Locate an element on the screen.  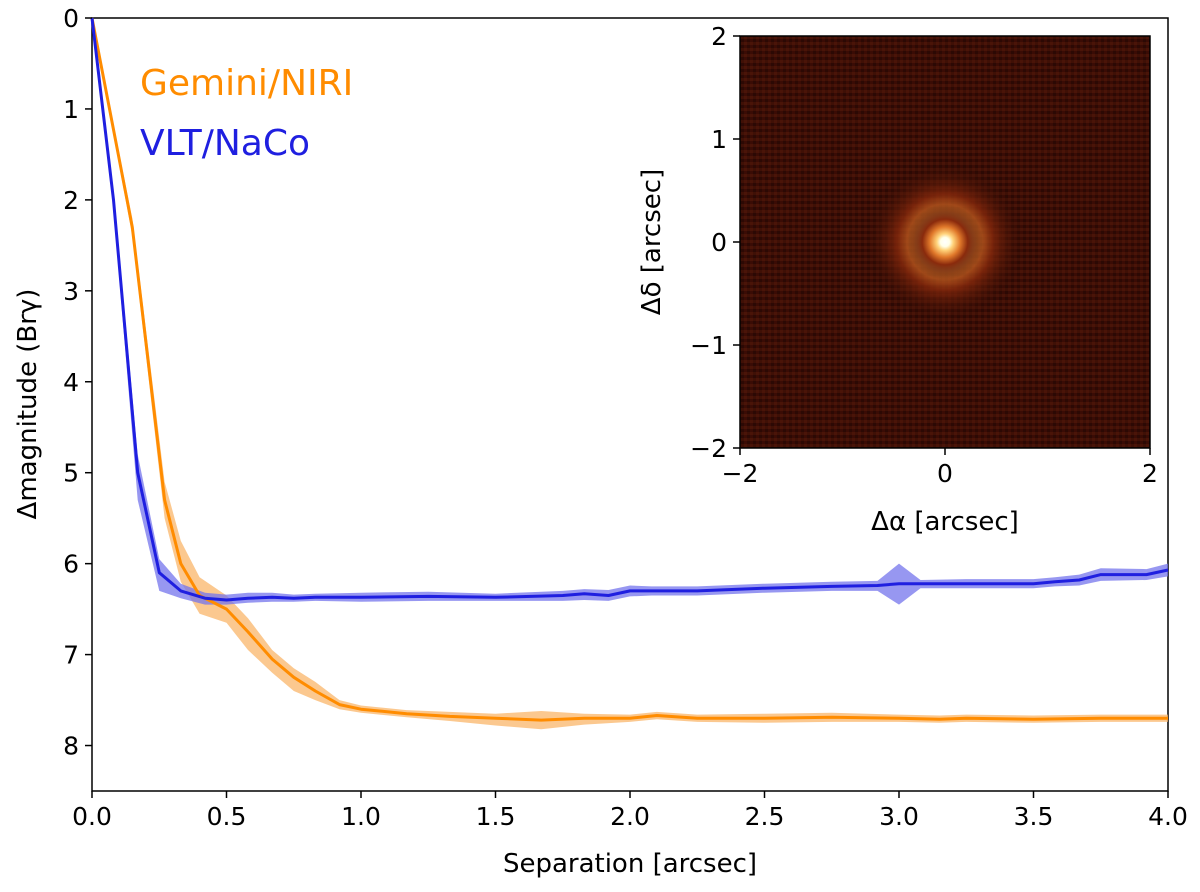
x-axis-label: Separation [arcsec] is located at coordinates (630, 864).